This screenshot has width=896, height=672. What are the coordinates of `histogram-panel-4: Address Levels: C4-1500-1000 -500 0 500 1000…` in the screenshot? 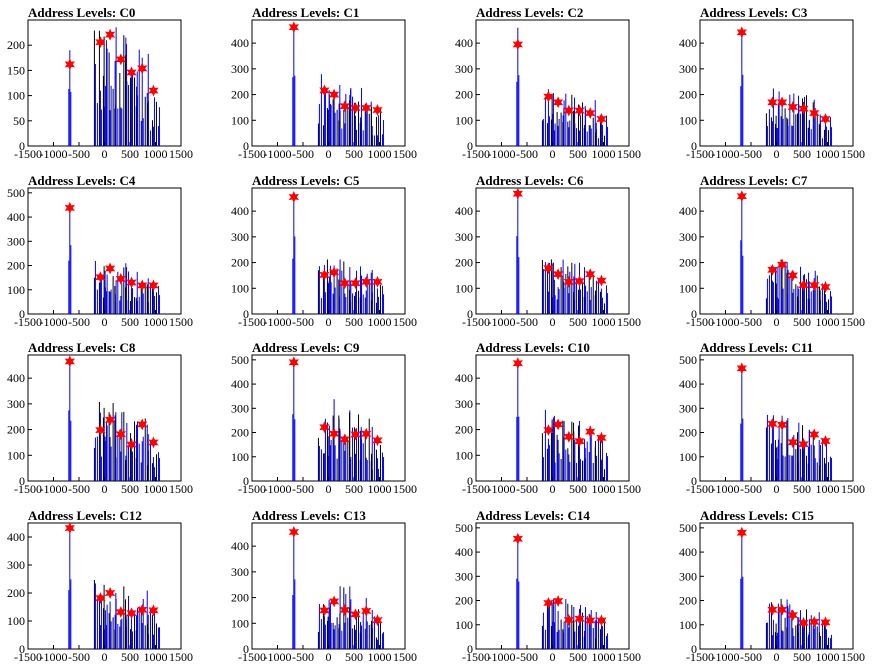 It's located at (100, 251).